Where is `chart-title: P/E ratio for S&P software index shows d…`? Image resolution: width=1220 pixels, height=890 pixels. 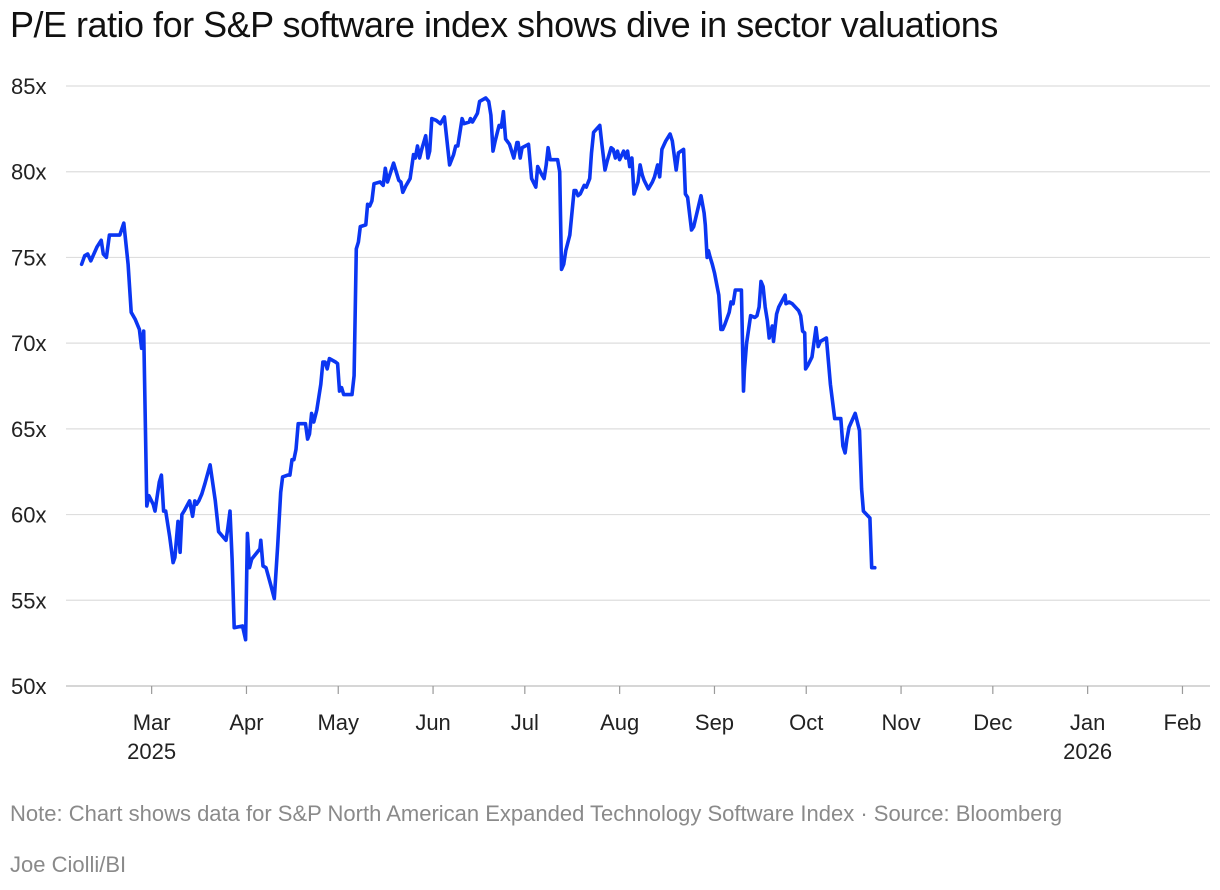
chart-title: P/E ratio for S&P software index shows d… is located at coordinates (504, 24).